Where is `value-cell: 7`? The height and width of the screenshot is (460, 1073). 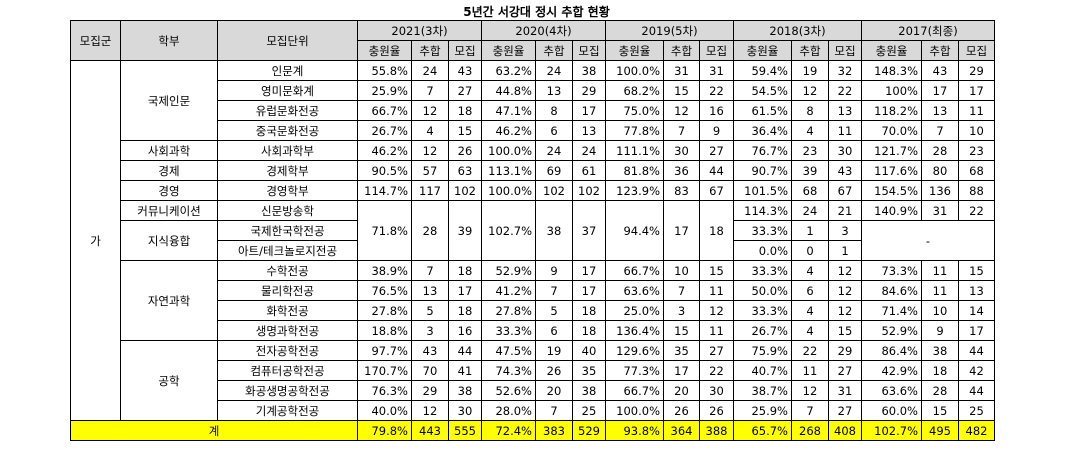
value-cell: 7 is located at coordinates (554, 410).